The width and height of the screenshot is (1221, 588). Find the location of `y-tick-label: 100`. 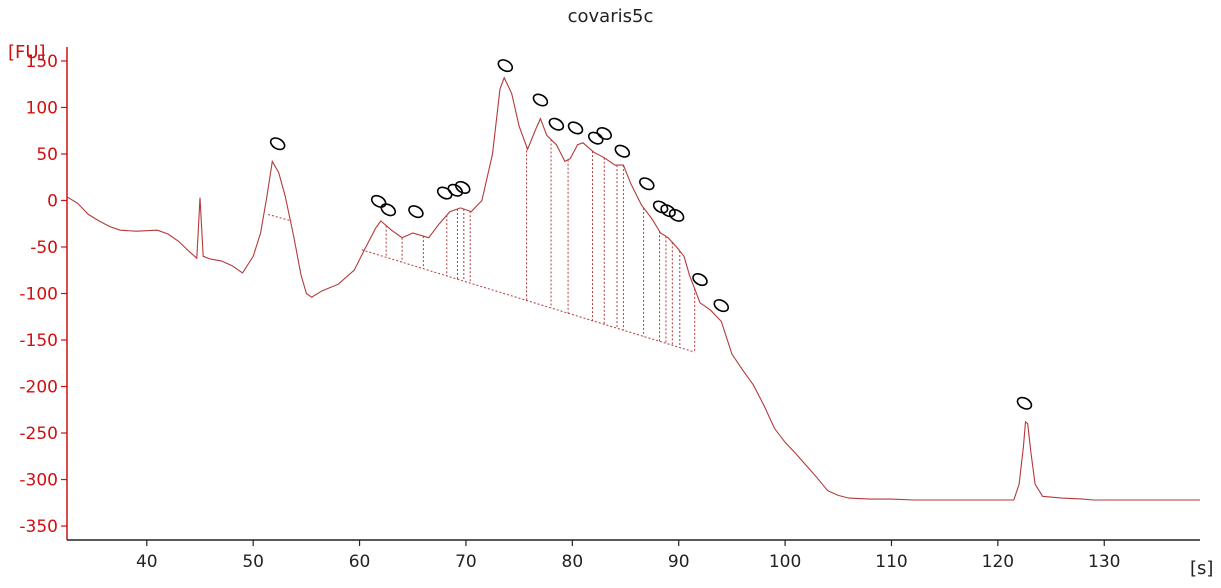

y-tick-label: 100 is located at coordinates (42, 108).